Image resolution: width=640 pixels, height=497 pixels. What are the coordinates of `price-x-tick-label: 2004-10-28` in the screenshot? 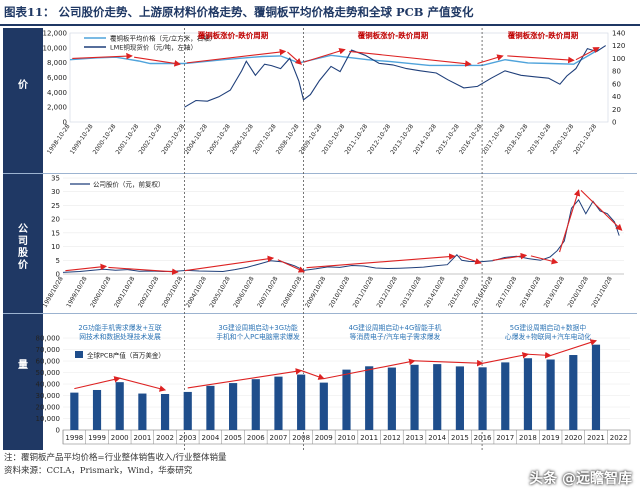 It's located at (196, 139).